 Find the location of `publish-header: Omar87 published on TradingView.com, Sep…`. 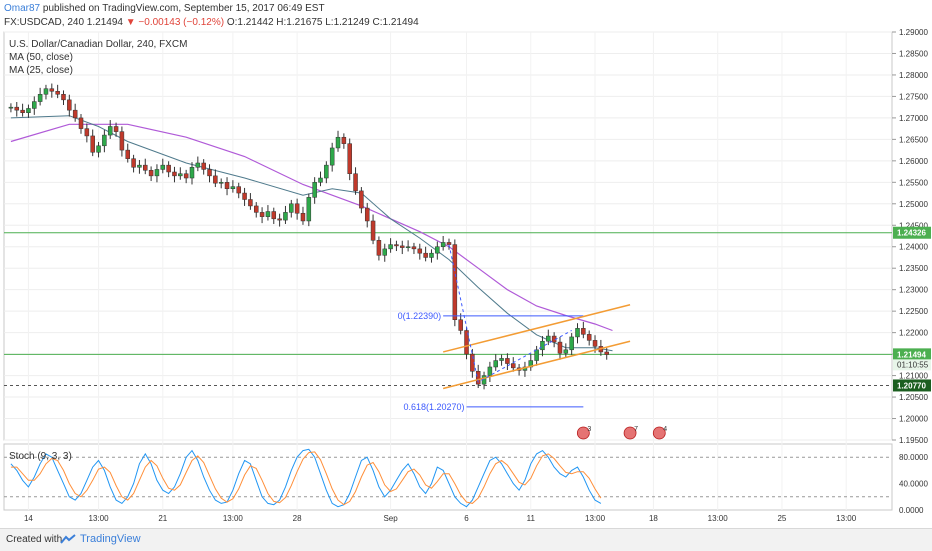

publish-header: Omar87 published on TradingView.com, Sep… is located at coordinates (466, 15).